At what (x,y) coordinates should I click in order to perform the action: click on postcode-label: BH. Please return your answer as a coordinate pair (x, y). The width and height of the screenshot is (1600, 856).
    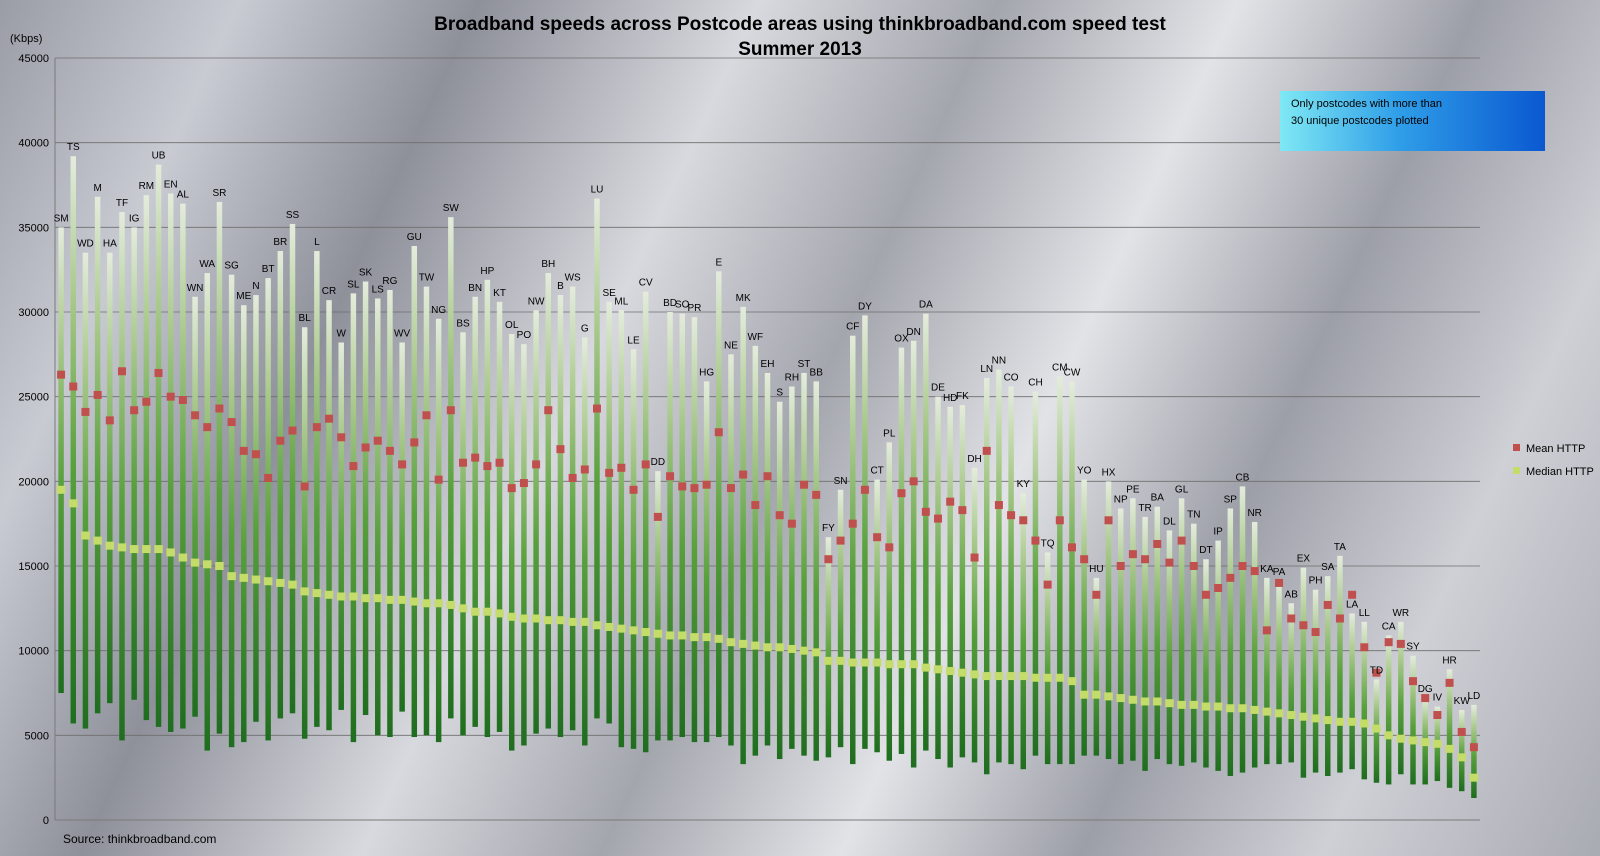
    Looking at the image, I should click on (548, 264).